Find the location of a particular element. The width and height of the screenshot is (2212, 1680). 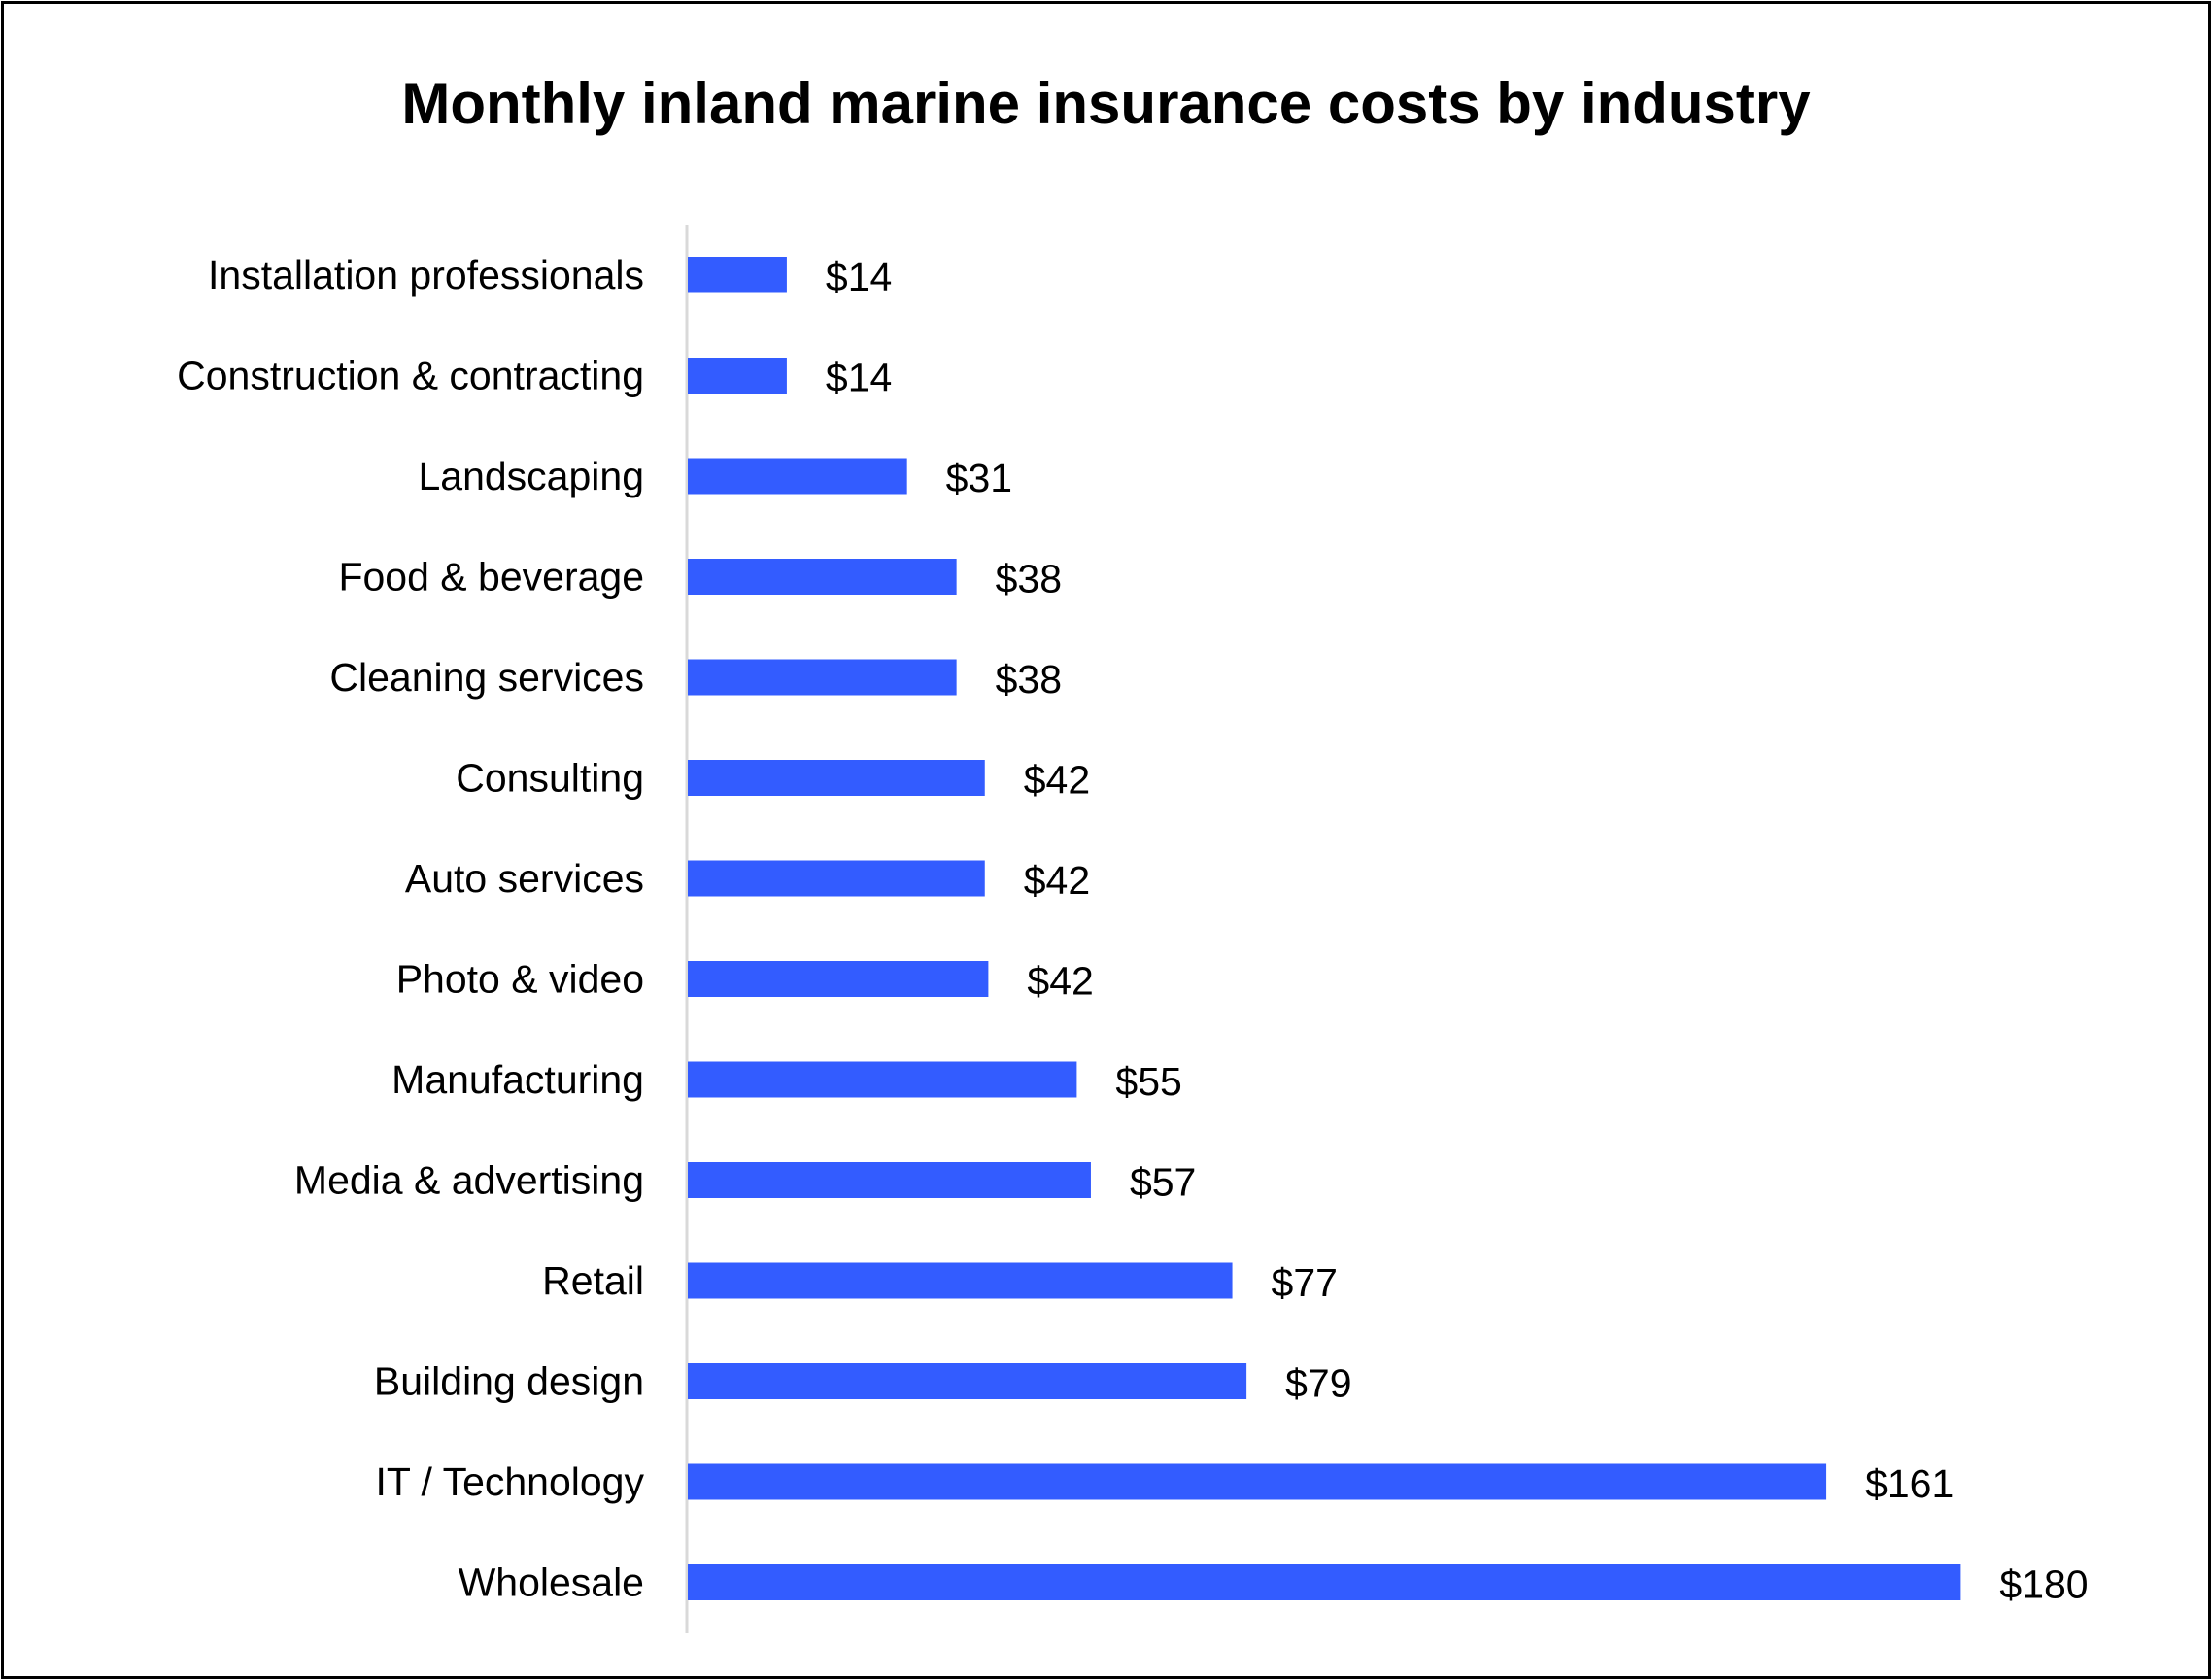

category-label: Building design is located at coordinates (509, 1381).